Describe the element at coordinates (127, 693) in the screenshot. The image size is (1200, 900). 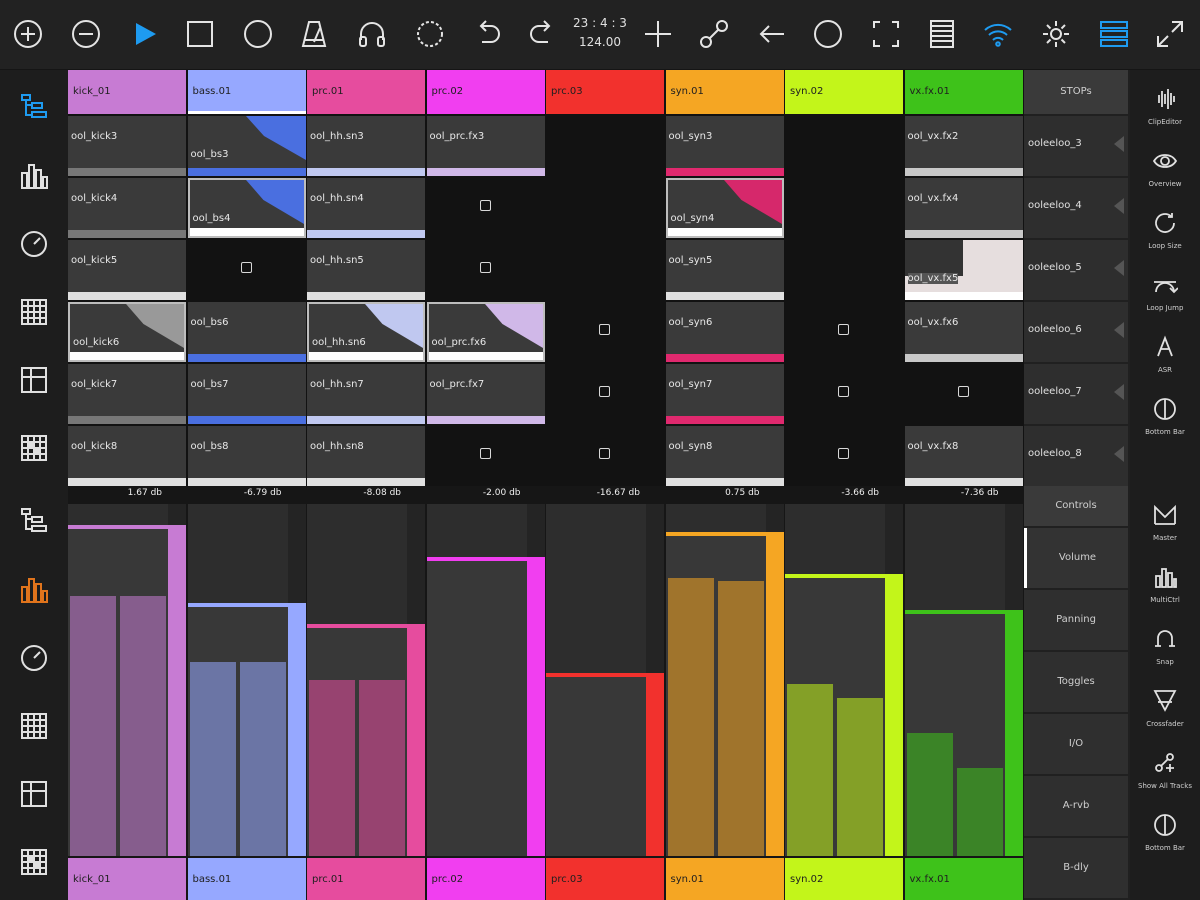
I see `mixer-strip: 1.67 db kick_01` at that location.